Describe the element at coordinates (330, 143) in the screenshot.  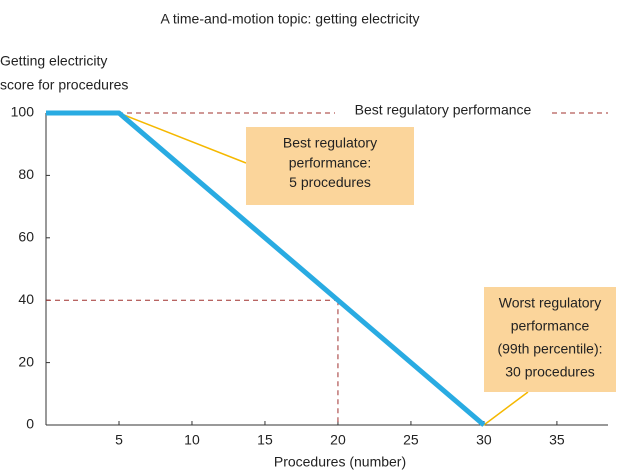
I see `annotation-text: Best regulatory` at that location.